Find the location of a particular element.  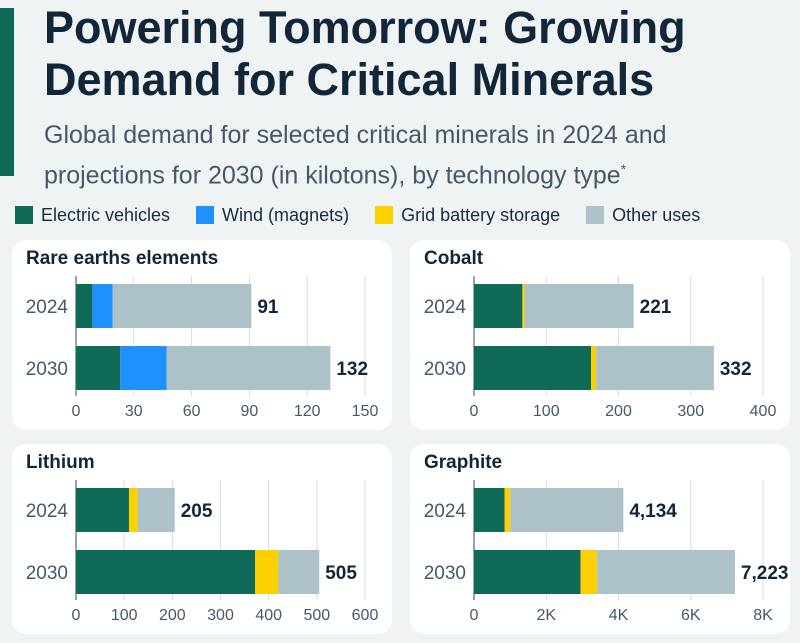

x-tick-label: 90 is located at coordinates (250, 411).